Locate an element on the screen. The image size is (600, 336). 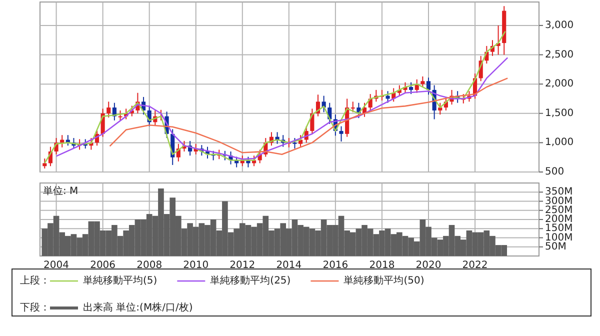
x-tick-label: 2010 is located at coordinates (196, 265).